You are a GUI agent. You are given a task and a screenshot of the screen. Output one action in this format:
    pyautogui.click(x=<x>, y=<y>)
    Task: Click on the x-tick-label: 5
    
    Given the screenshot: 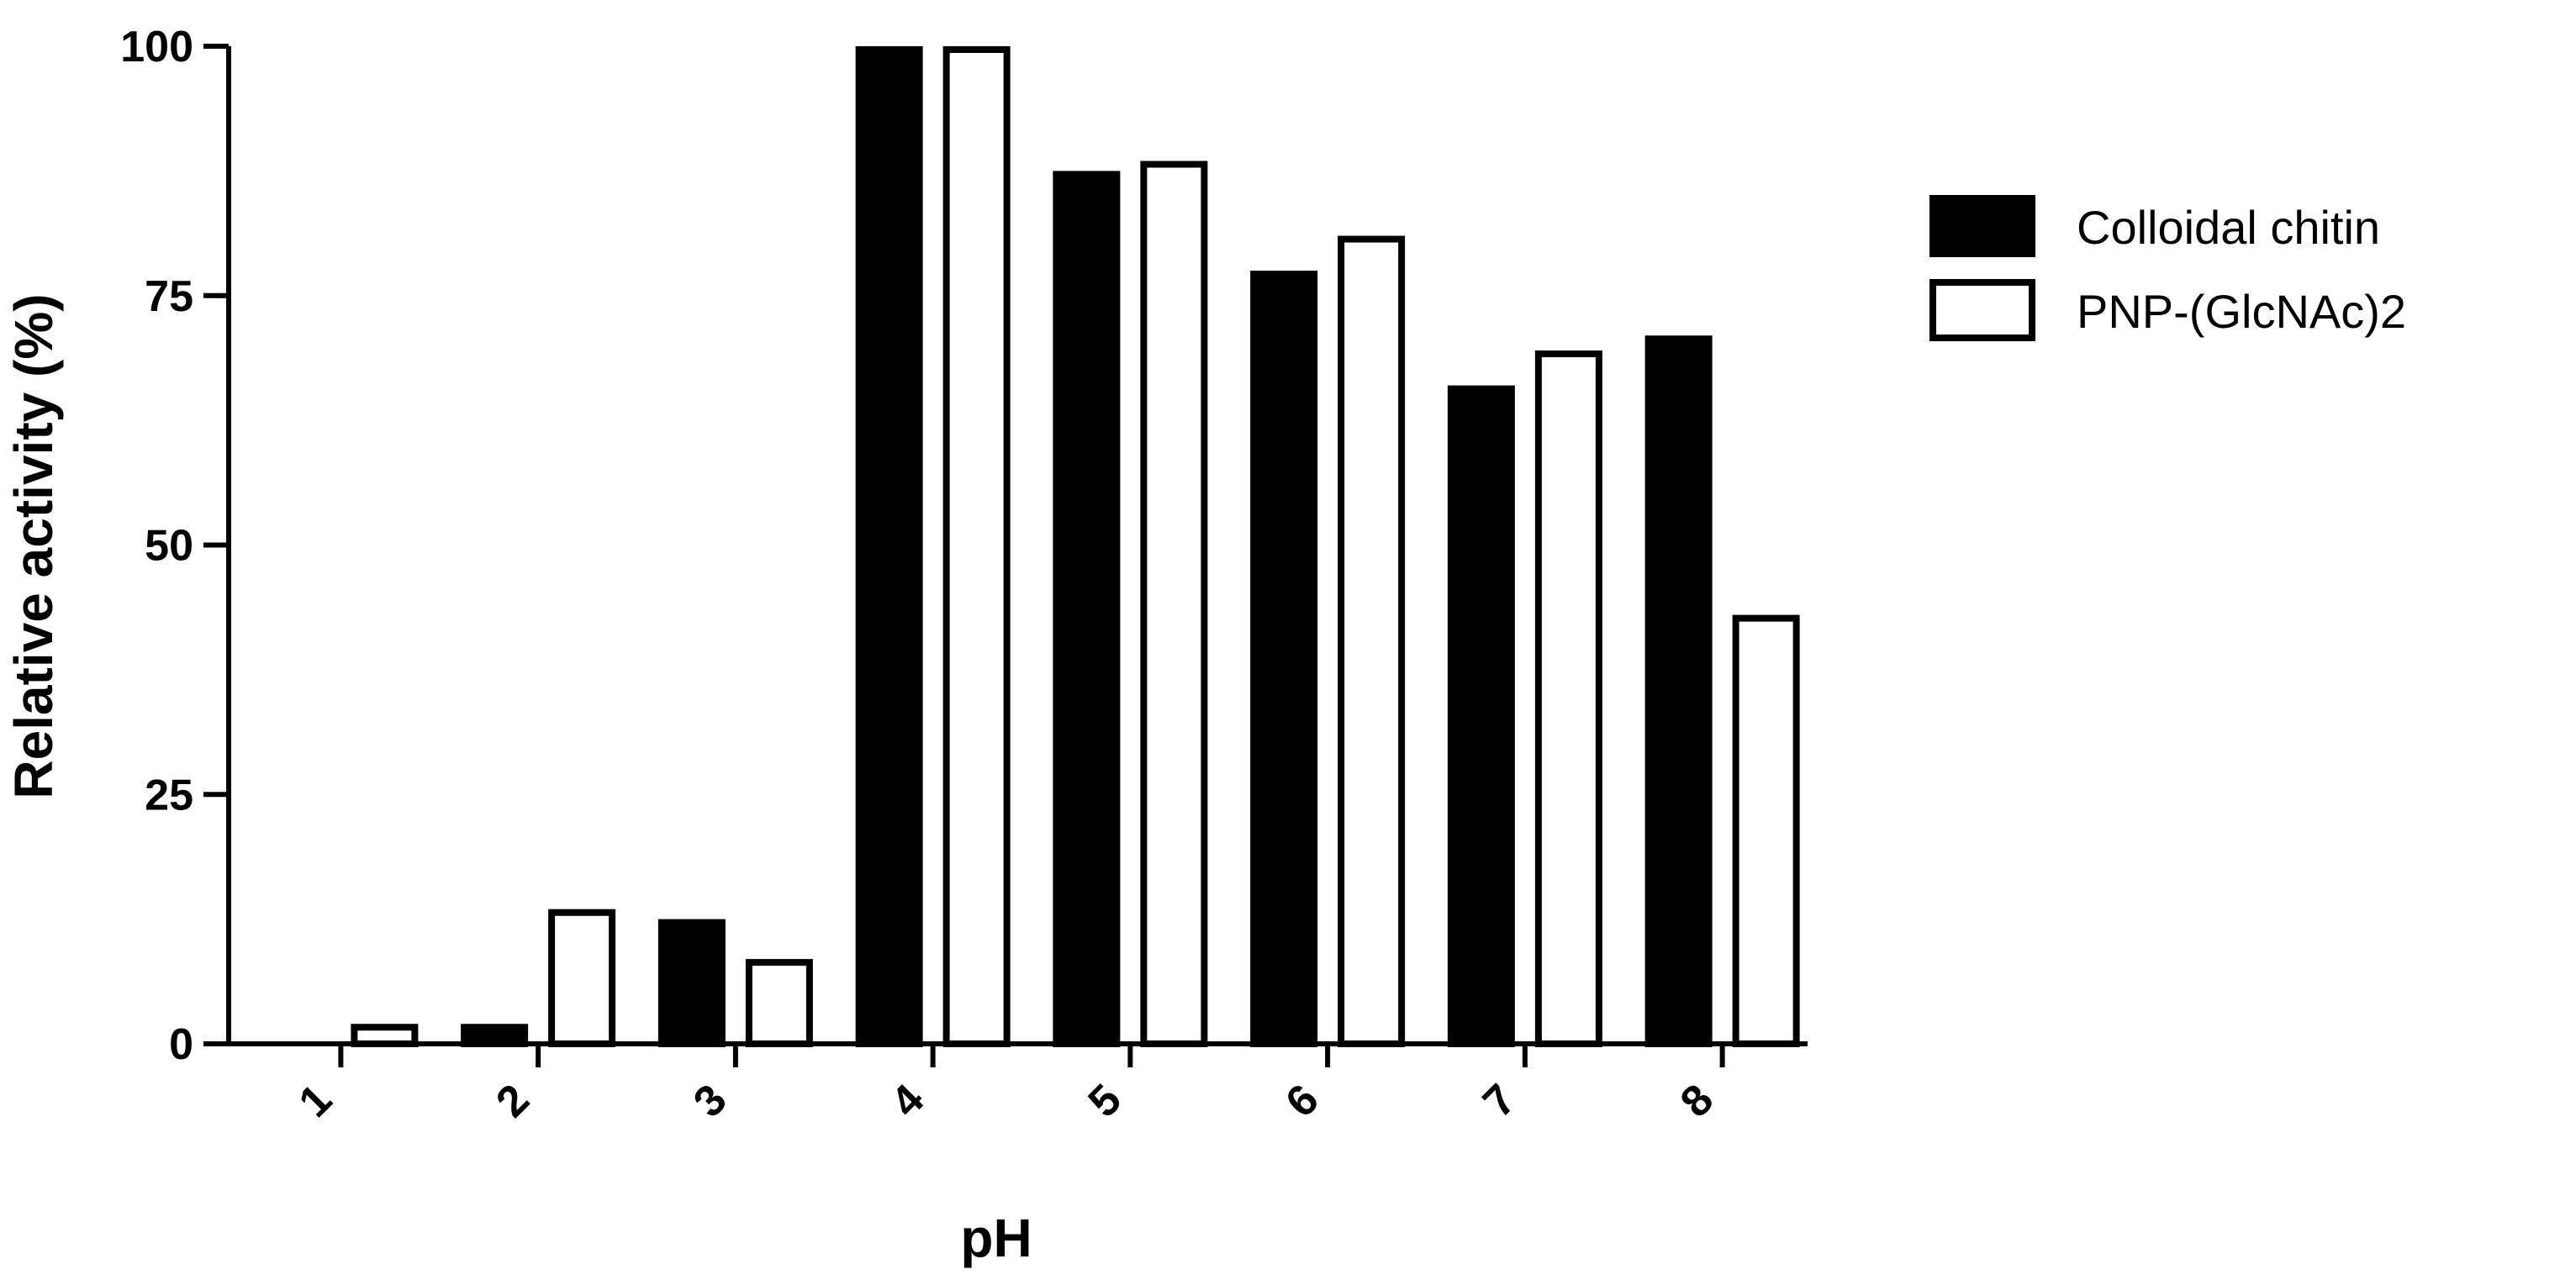 What is the action you would take?
    pyautogui.click(x=1105, y=1101)
    